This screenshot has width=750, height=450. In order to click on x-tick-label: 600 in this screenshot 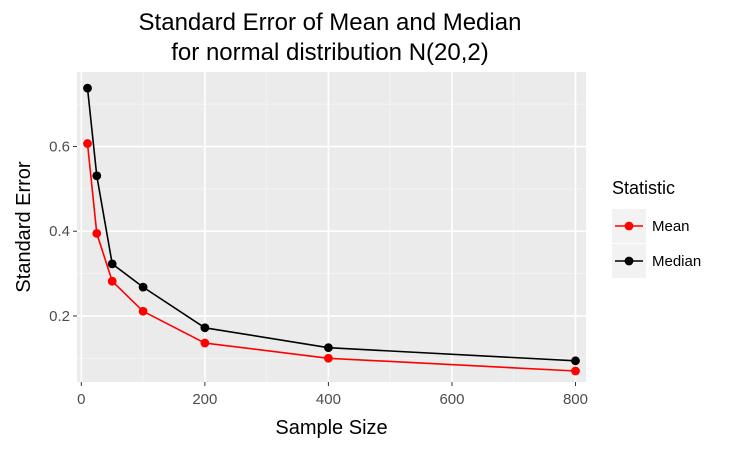, I will do `click(451, 399)`.